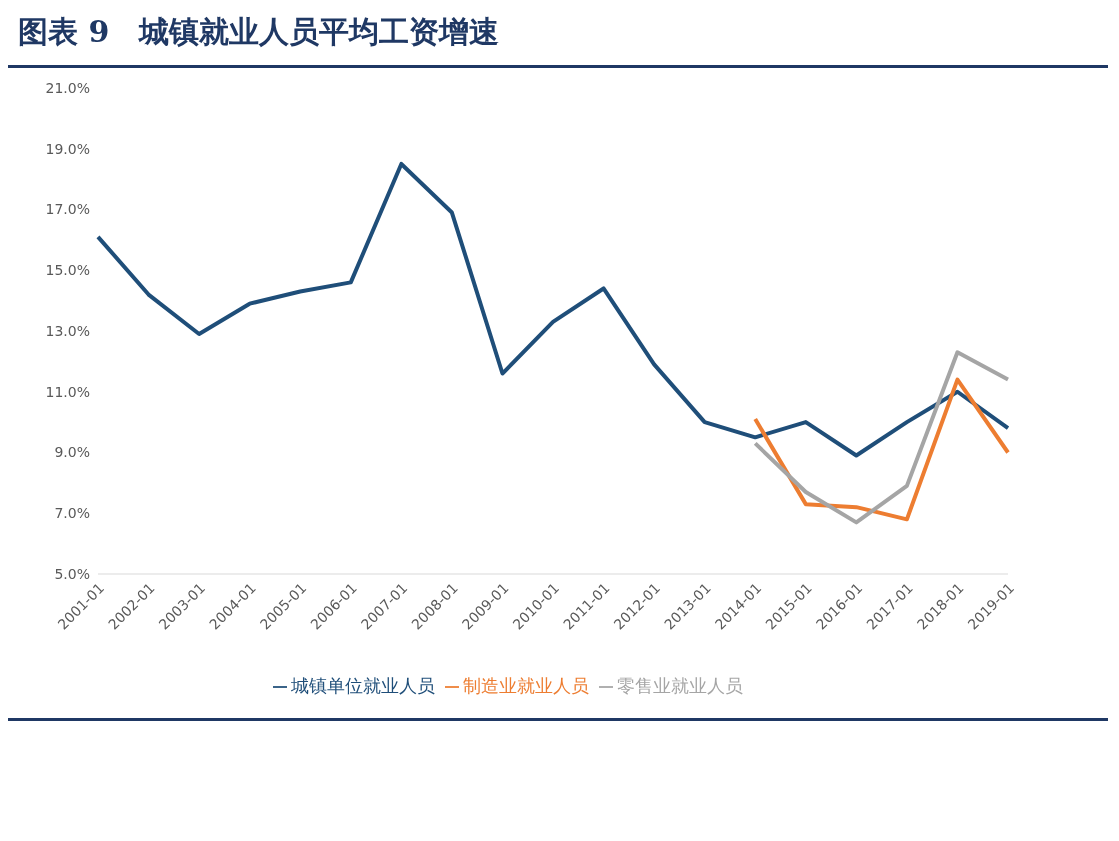 This screenshot has height=841, width=1119. Describe the element at coordinates (67, 87) in the screenshot. I see `y-tick-label: 21.0%` at that location.